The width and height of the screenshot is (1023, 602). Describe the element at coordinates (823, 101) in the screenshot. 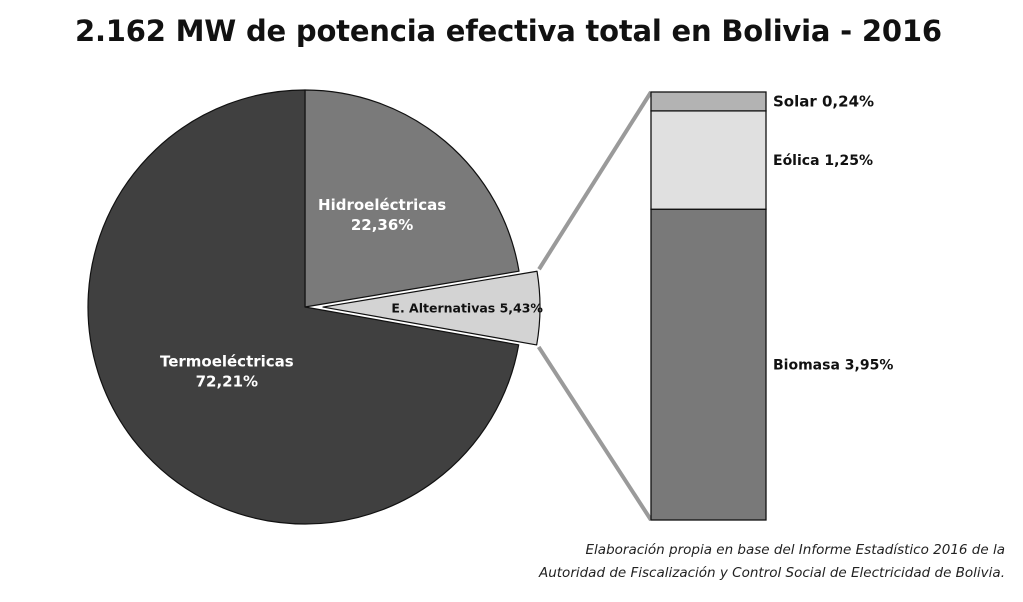

I see `bar-label-solar-0-24: Solar 0,24%` at that location.